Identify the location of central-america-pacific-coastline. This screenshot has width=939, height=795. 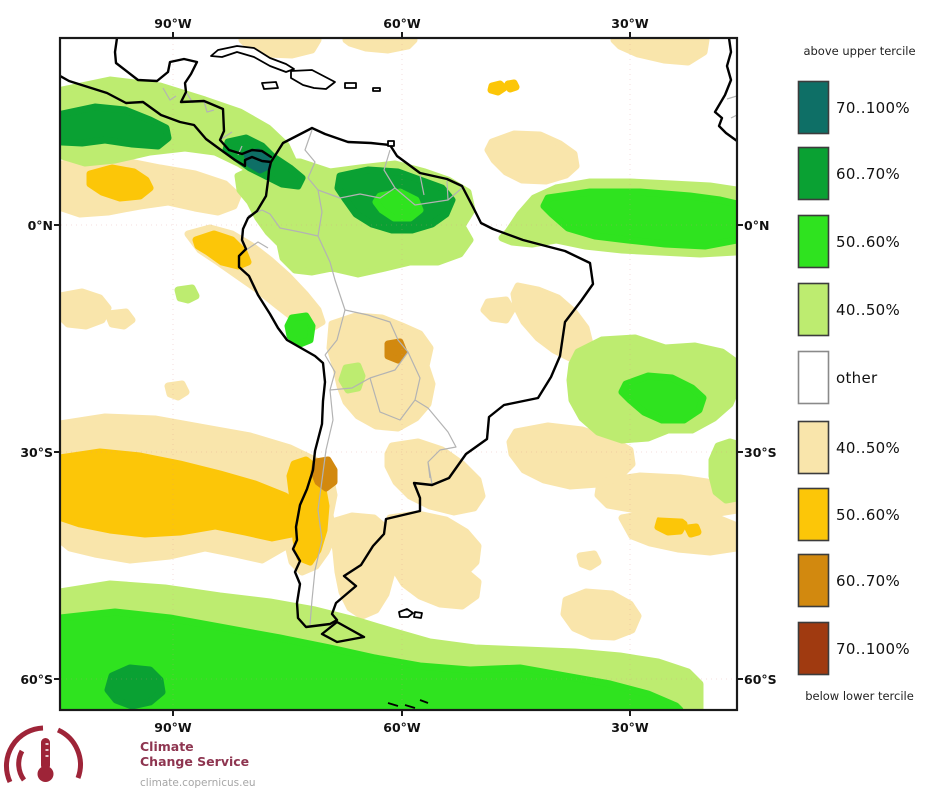
(167, 121).